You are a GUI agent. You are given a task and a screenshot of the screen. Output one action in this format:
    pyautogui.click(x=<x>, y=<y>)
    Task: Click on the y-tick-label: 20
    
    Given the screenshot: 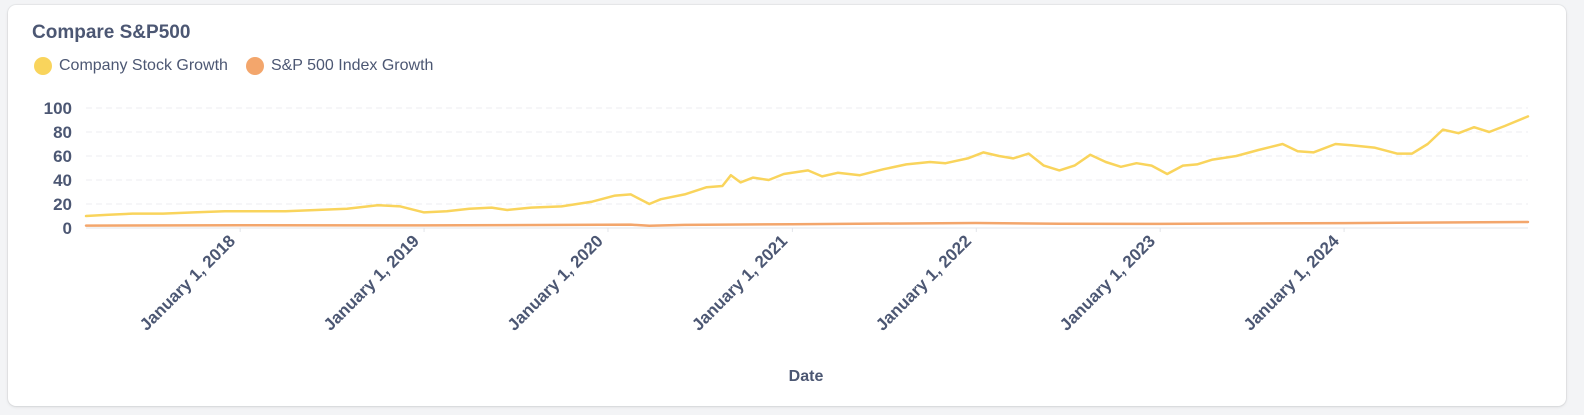 What is the action you would take?
    pyautogui.click(x=62, y=204)
    